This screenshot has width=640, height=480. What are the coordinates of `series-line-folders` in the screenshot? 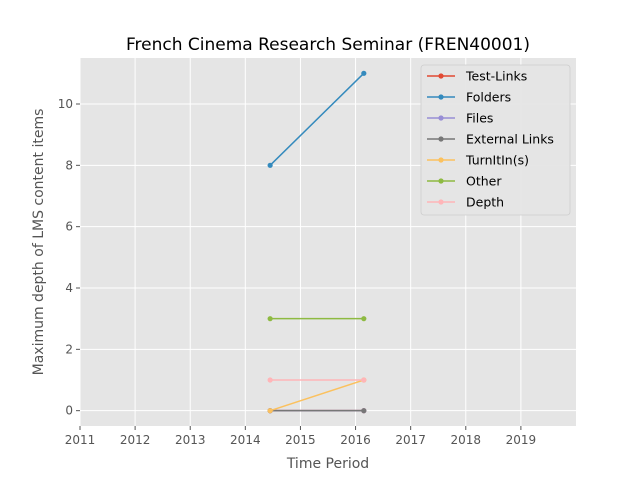 It's located at (317, 119).